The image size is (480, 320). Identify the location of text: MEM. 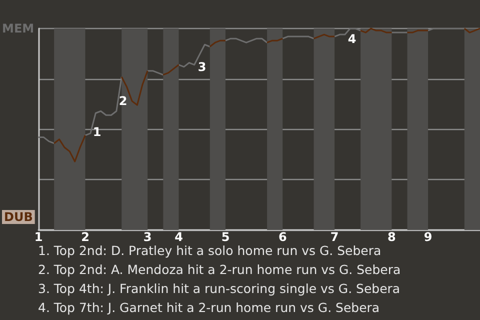
(18, 29).